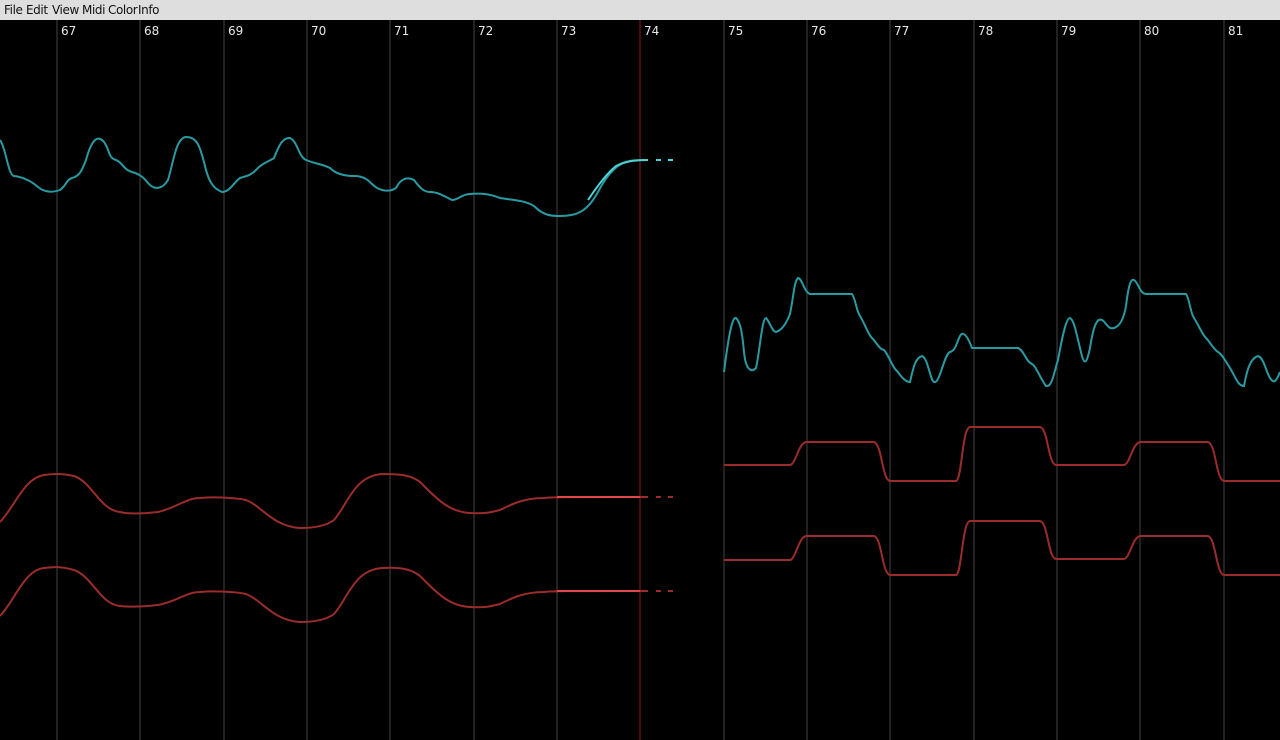 The width and height of the screenshot is (1280, 740). What do you see at coordinates (37, 10) in the screenshot?
I see `menu-edit: Edit` at bounding box center [37, 10].